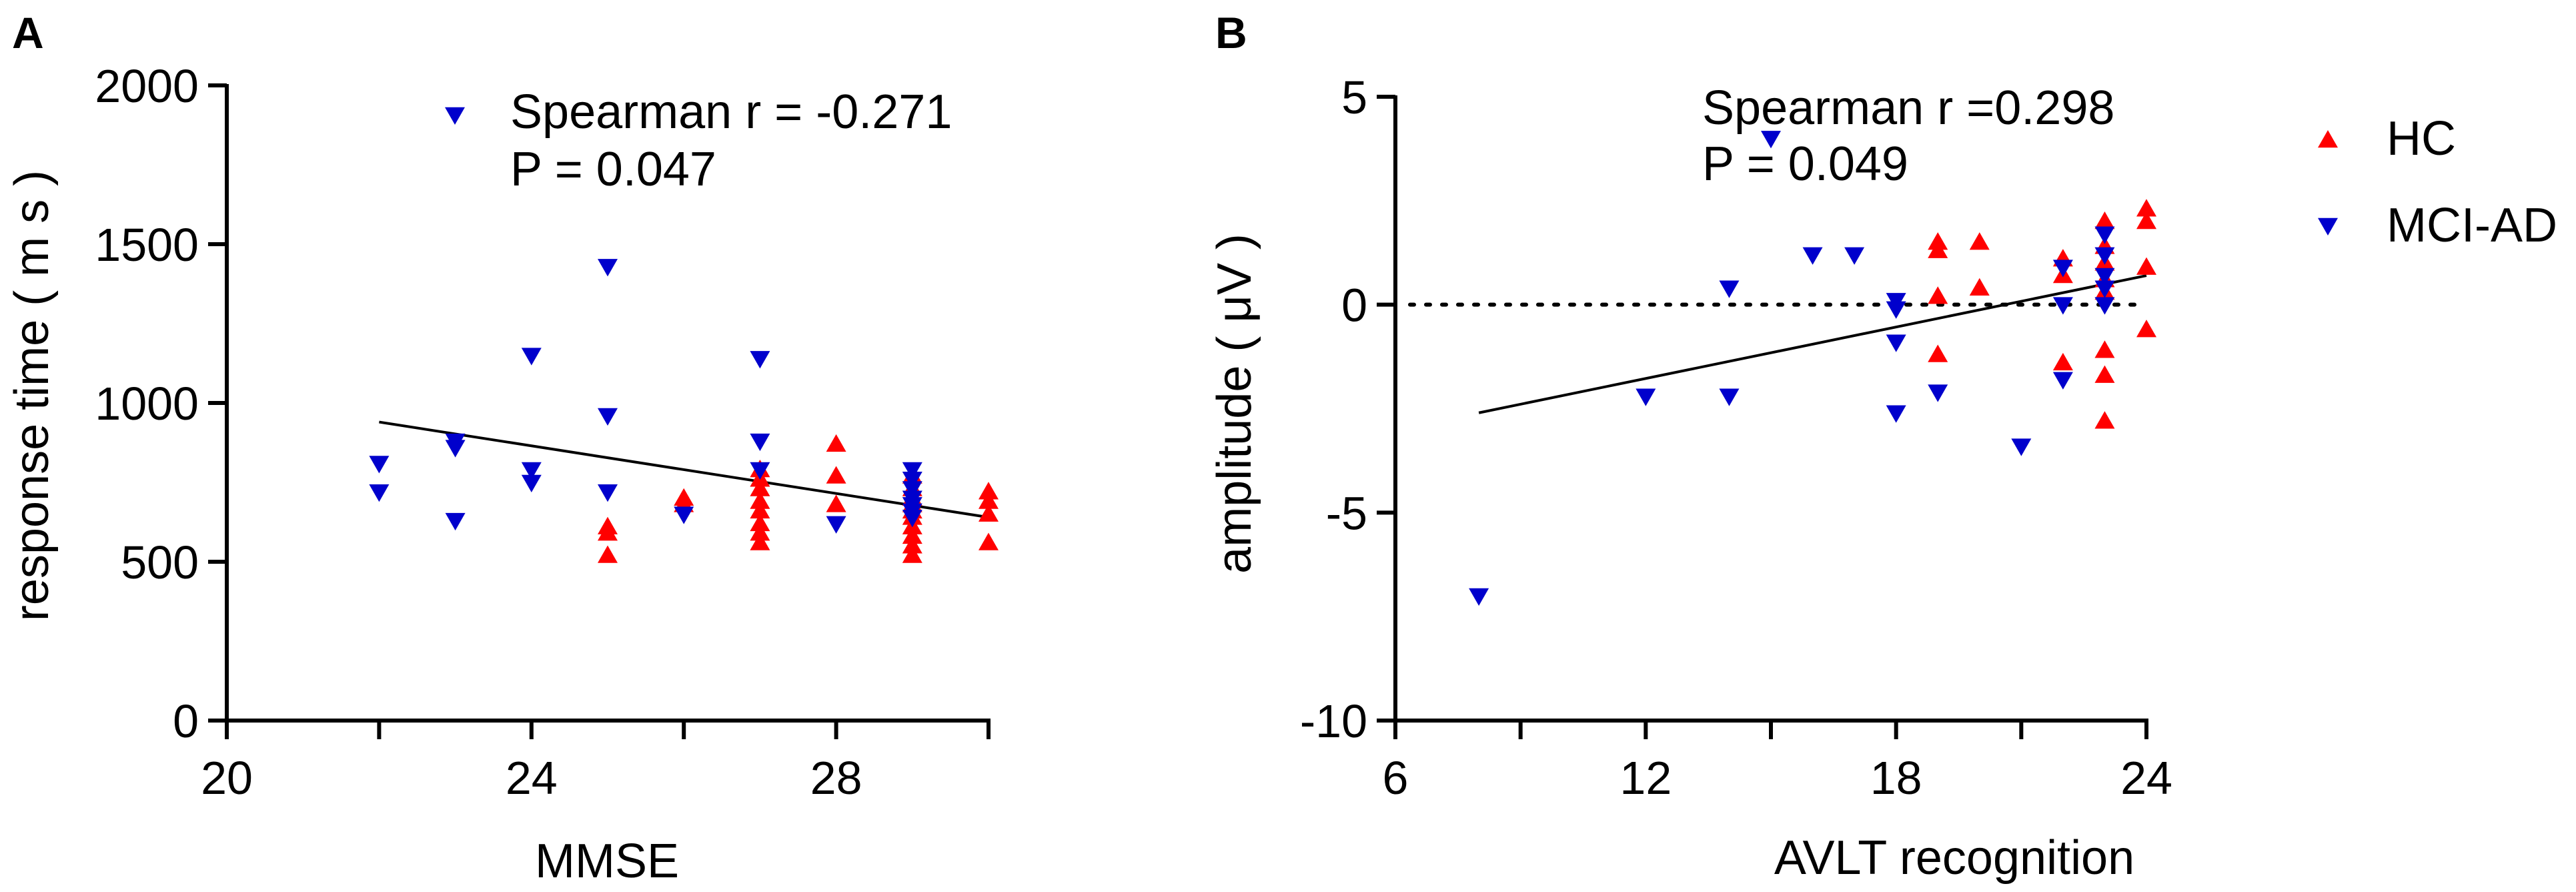 Image resolution: width=2576 pixels, height=892 pixels. Describe the element at coordinates (1234, 404) in the screenshot. I see `panel-b-ylabel: amplitude ( μV )` at that location.